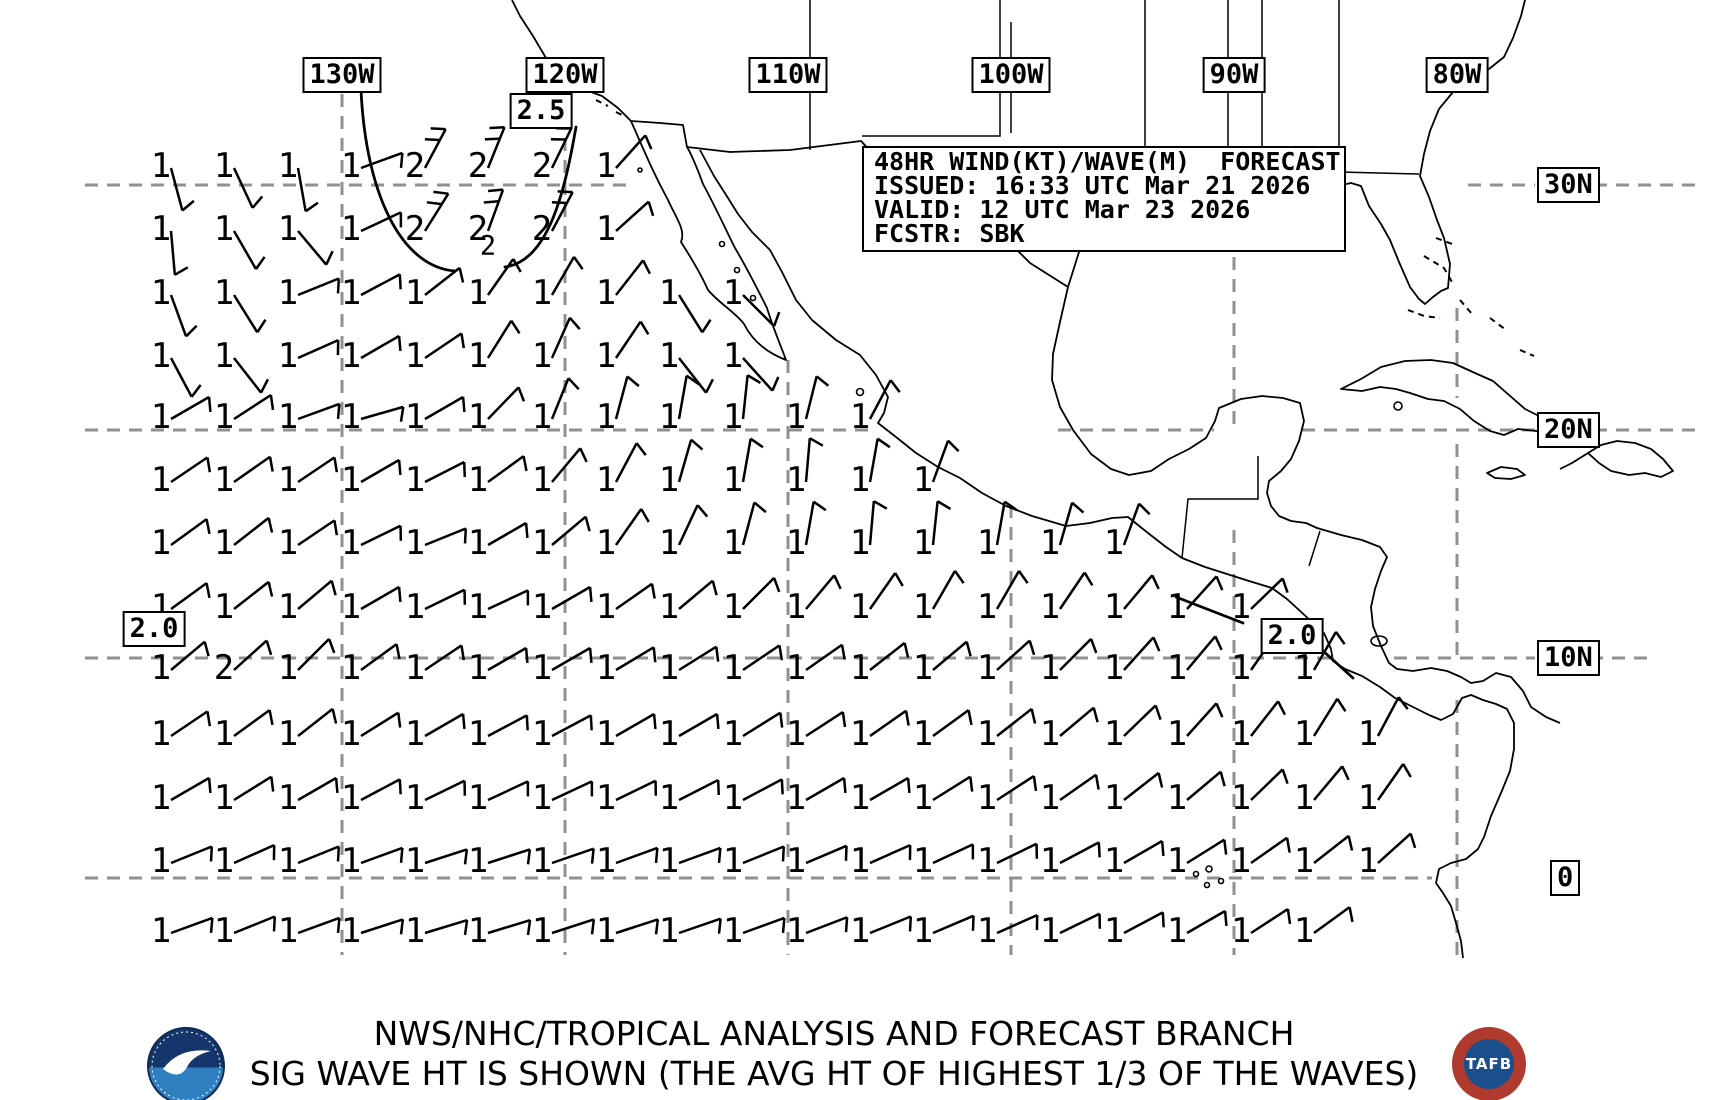  Describe the element at coordinates (1011, 75) in the screenshot. I see `longitude-label: 100W` at that location.